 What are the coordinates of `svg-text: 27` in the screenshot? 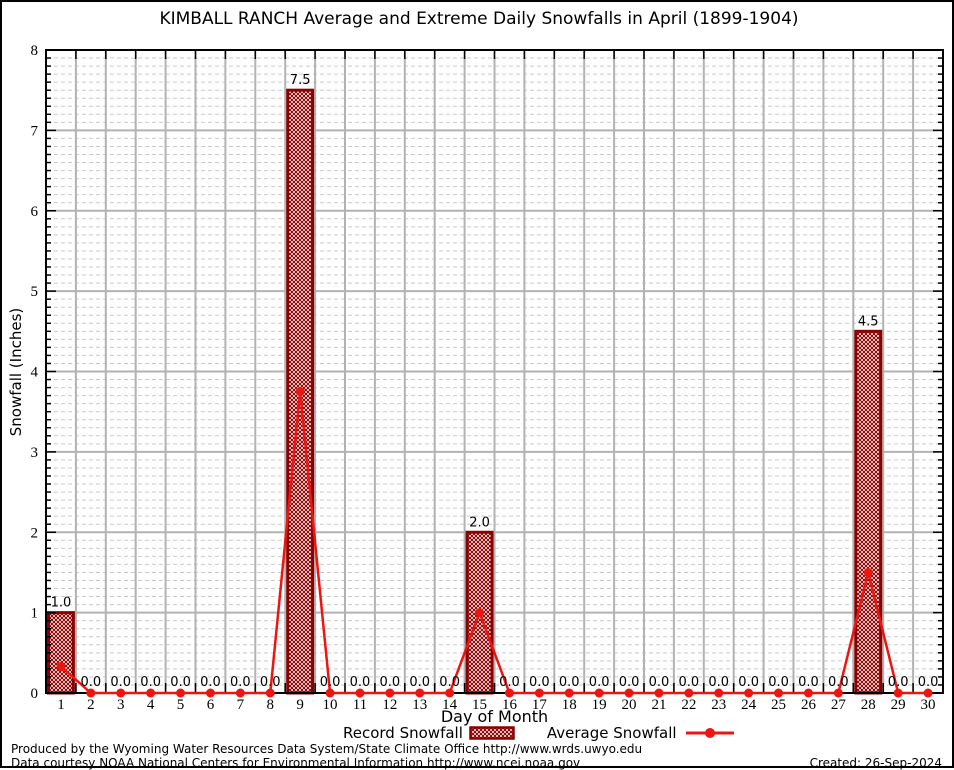 It's located at (839, 705).